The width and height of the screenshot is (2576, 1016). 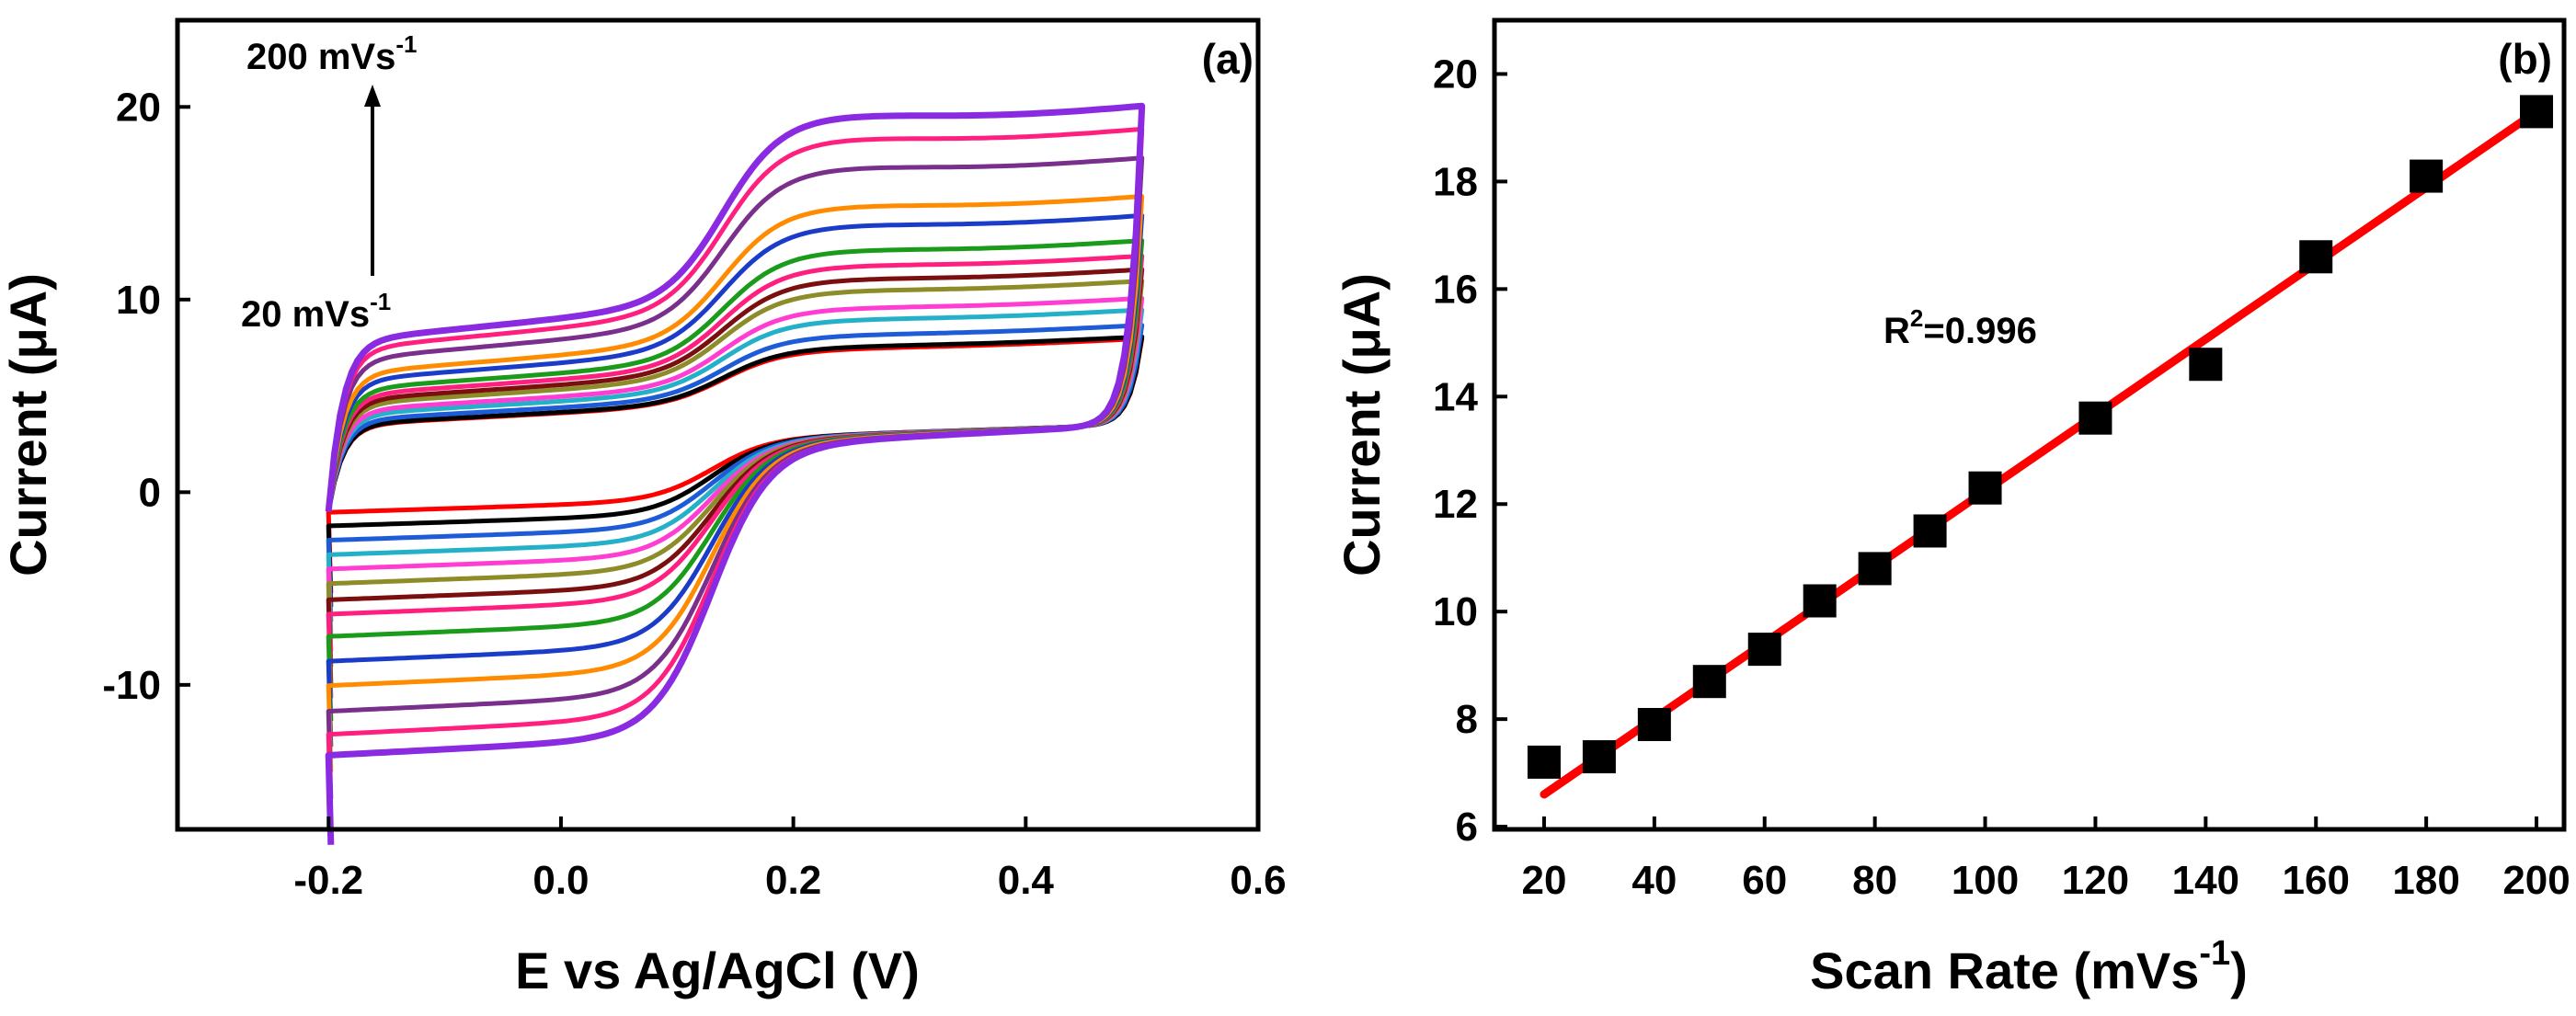 What do you see at coordinates (320, 57) in the screenshot?
I see `a-annotation-top-text: 200 mVs` at bounding box center [320, 57].